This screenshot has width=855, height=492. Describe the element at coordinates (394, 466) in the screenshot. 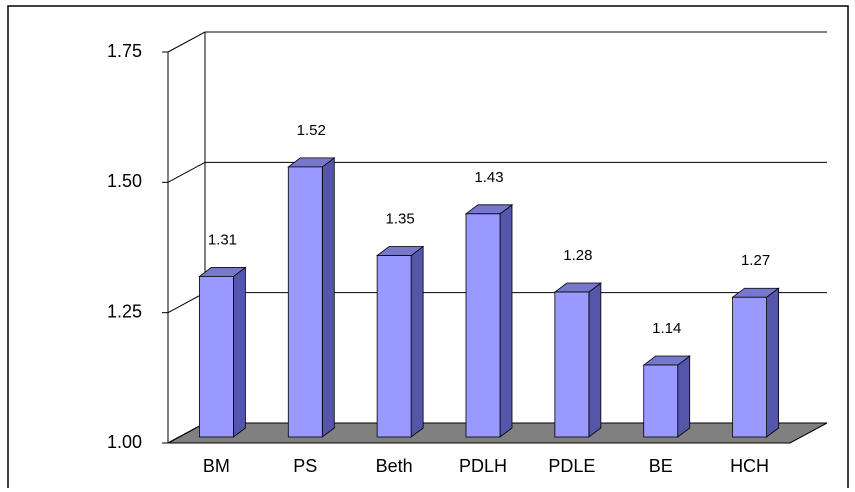

I see `x-tick-label: Beth` at that location.